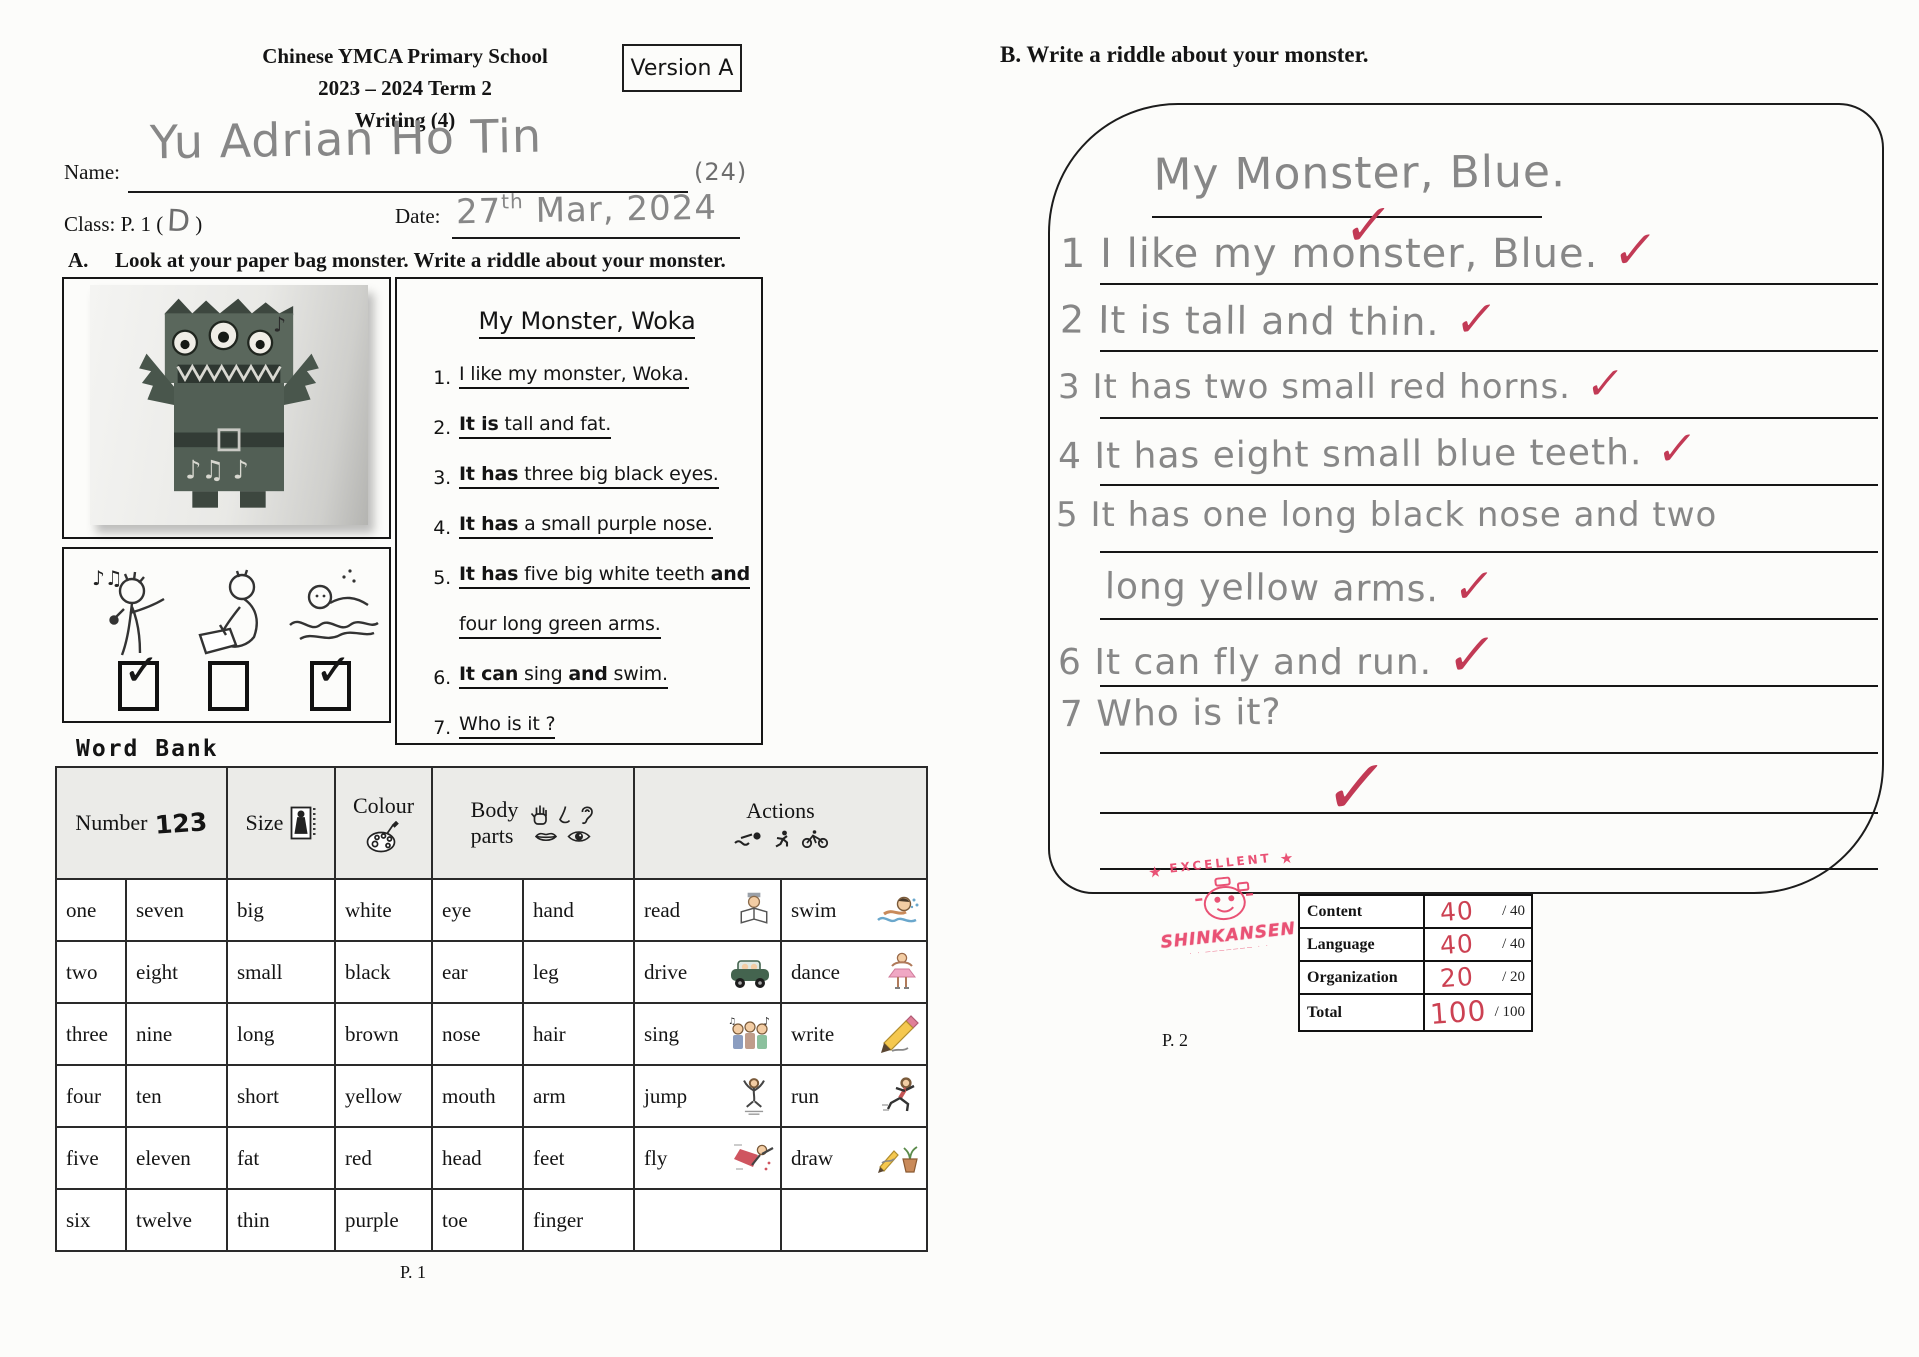  I want to click on wb-action-cell, so click(854, 1220).